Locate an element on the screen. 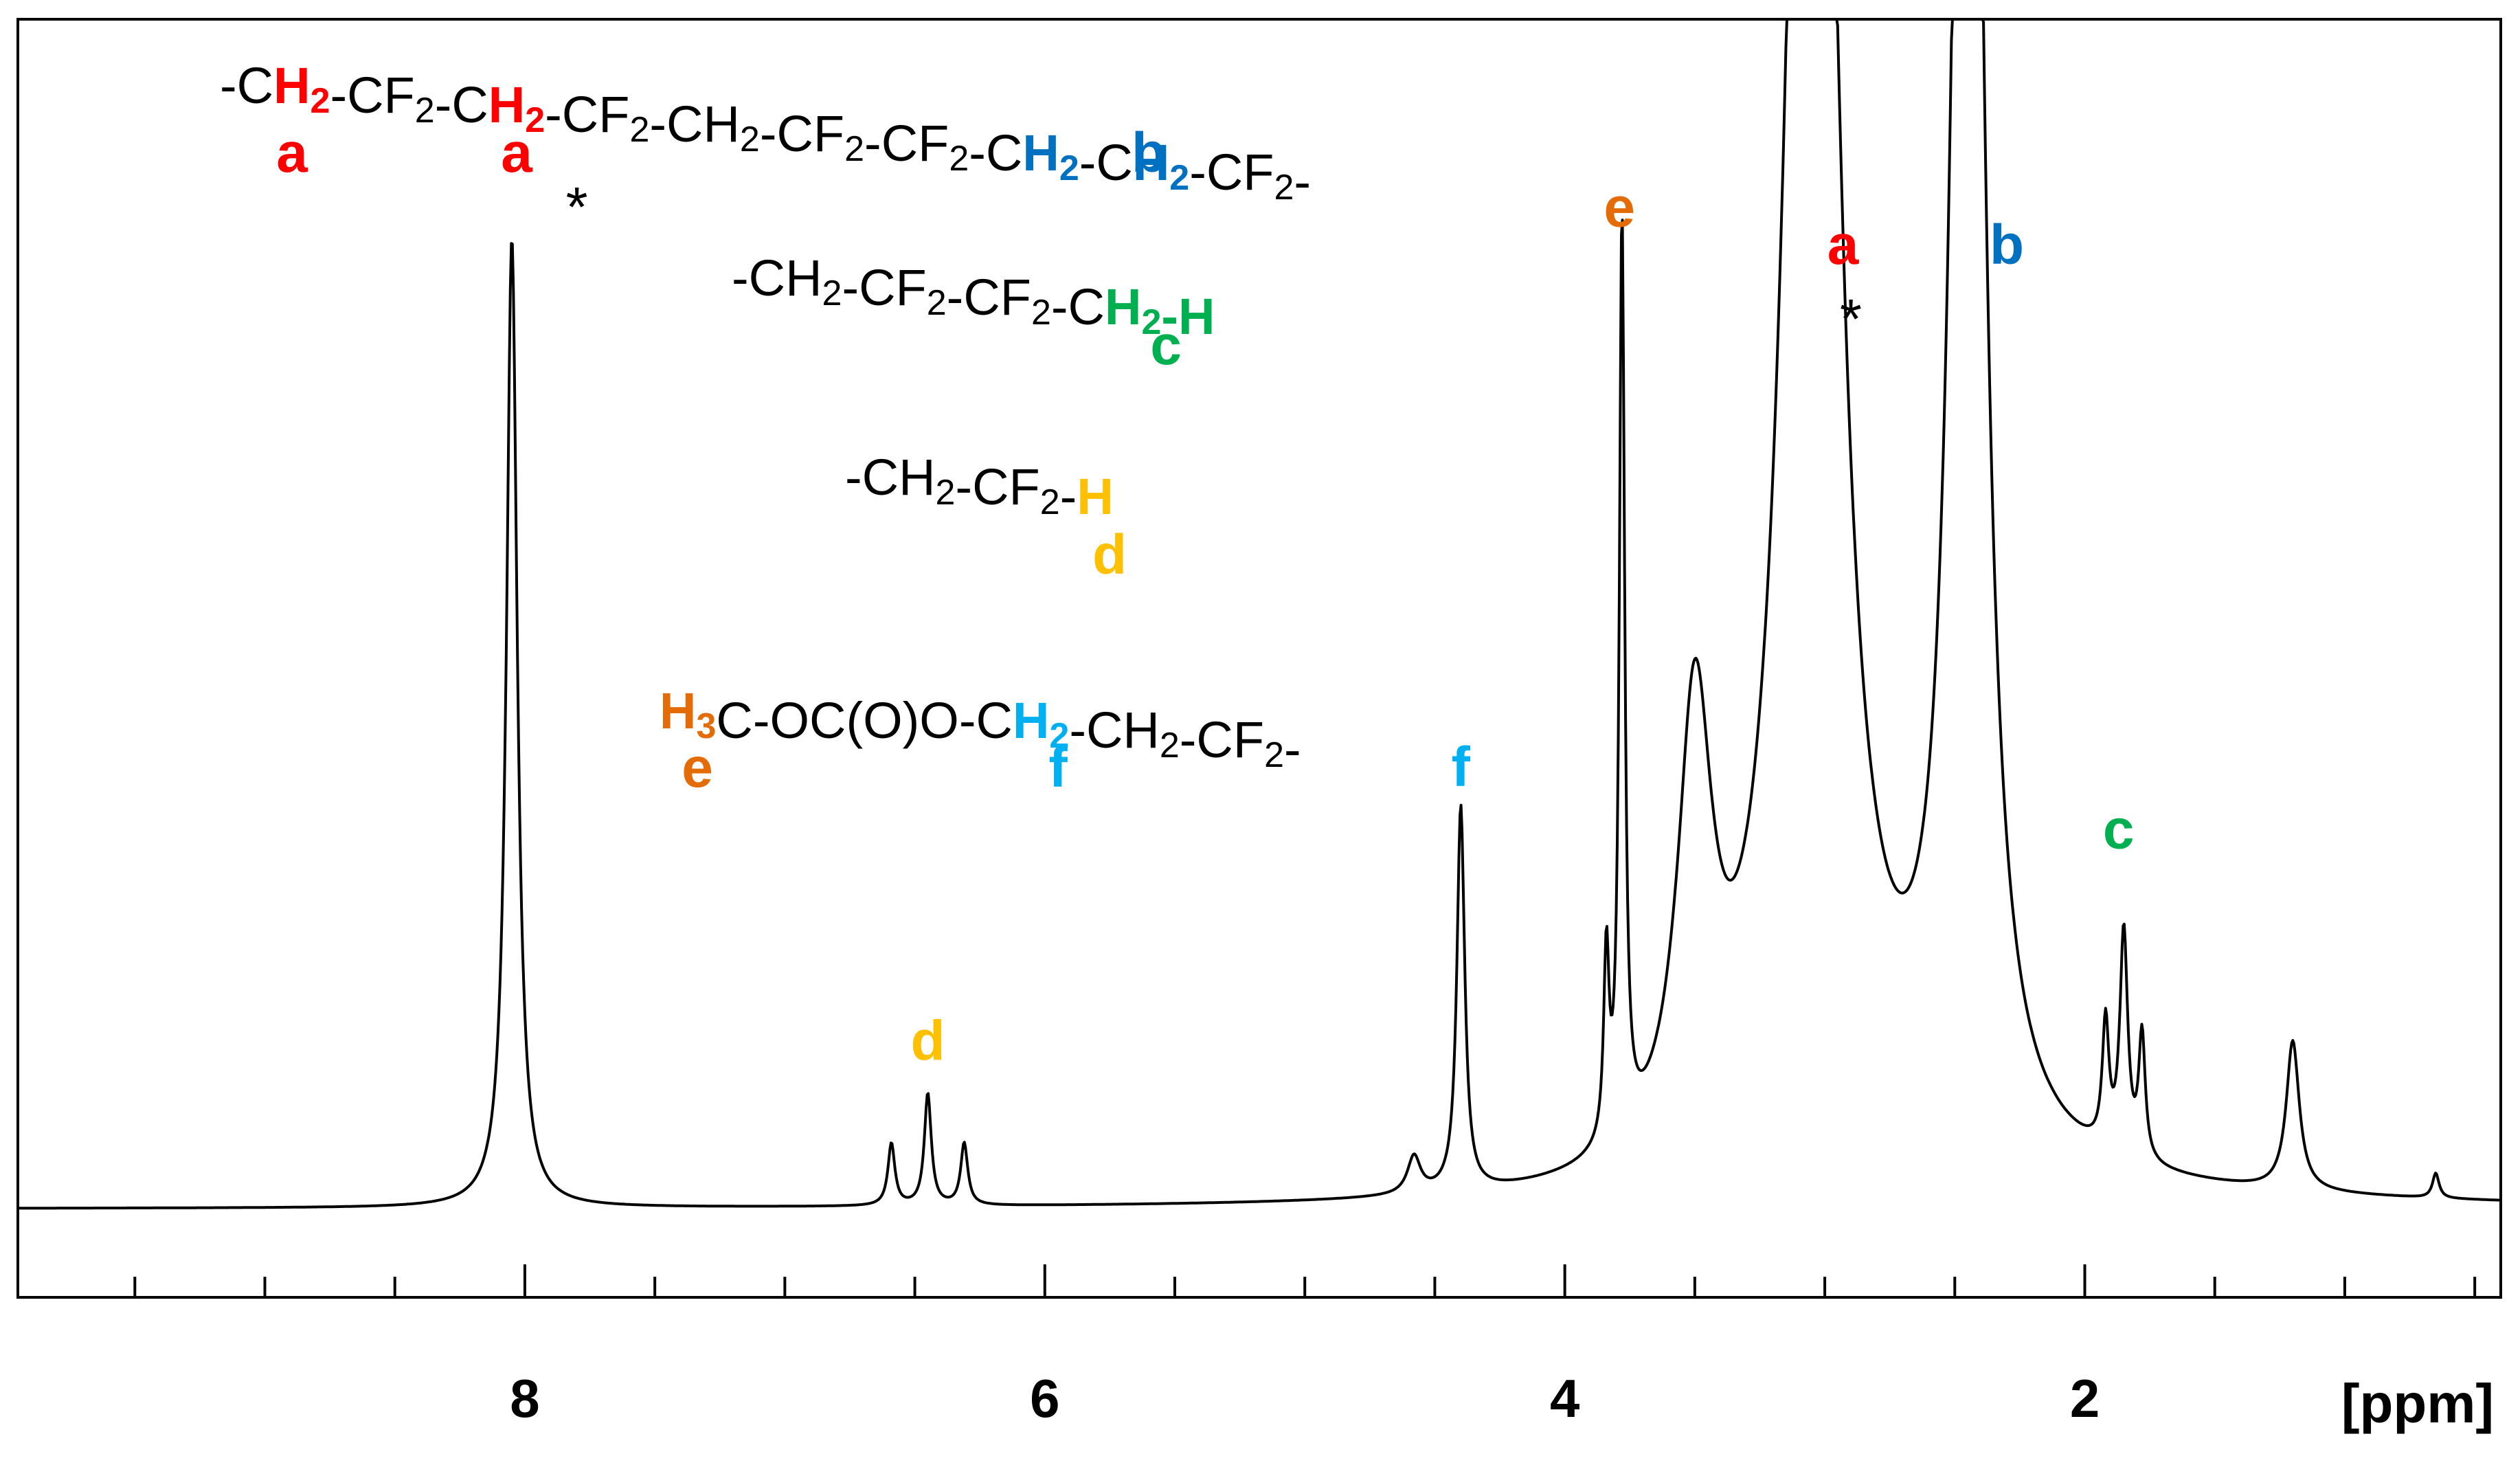 The width and height of the screenshot is (2520, 1465). structure-label-f: f is located at coordinates (1058, 768).